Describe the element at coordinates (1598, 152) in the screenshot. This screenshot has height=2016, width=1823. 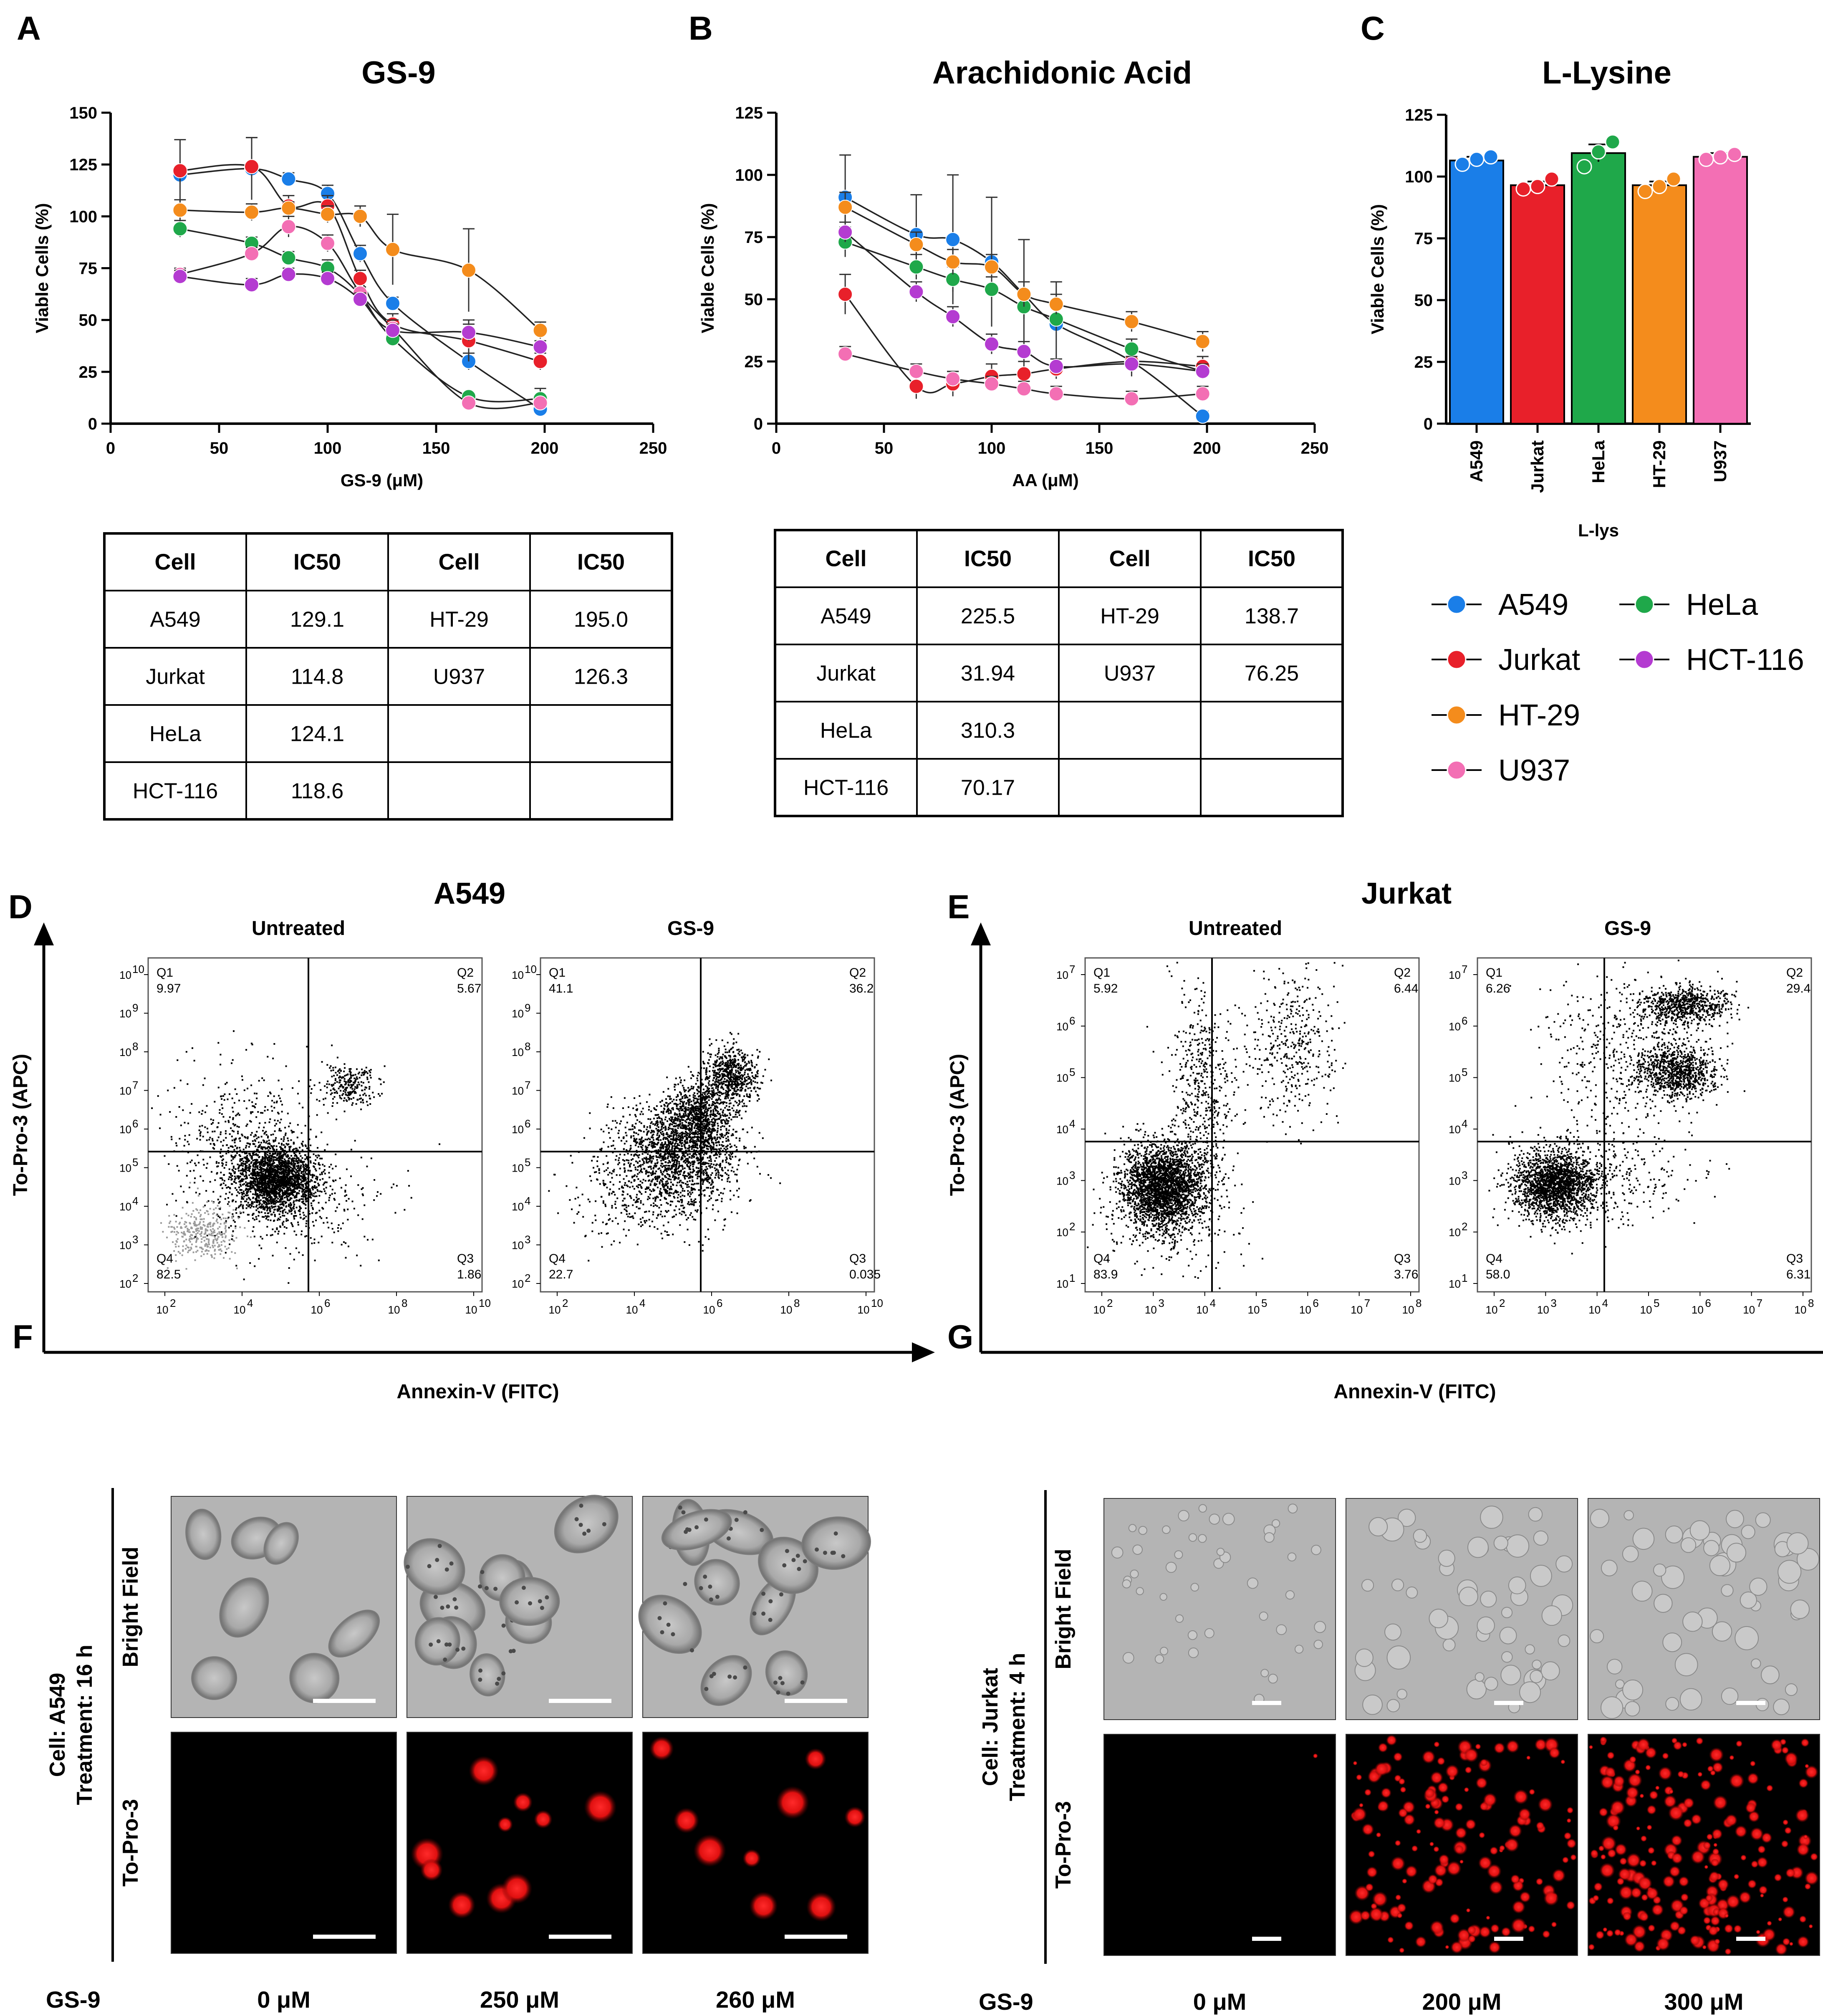
I see `replicate-point` at that location.